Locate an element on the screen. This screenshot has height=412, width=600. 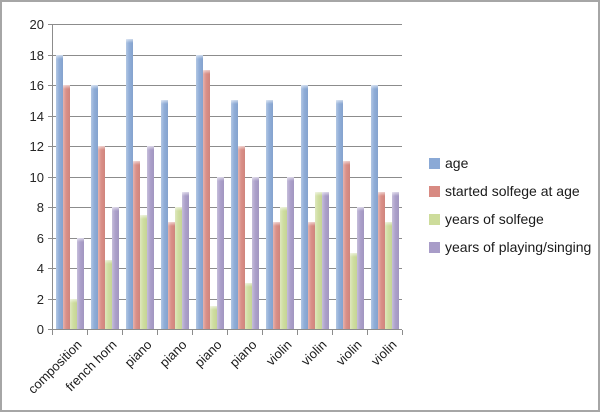
x-axis-line is located at coordinates (227, 329).